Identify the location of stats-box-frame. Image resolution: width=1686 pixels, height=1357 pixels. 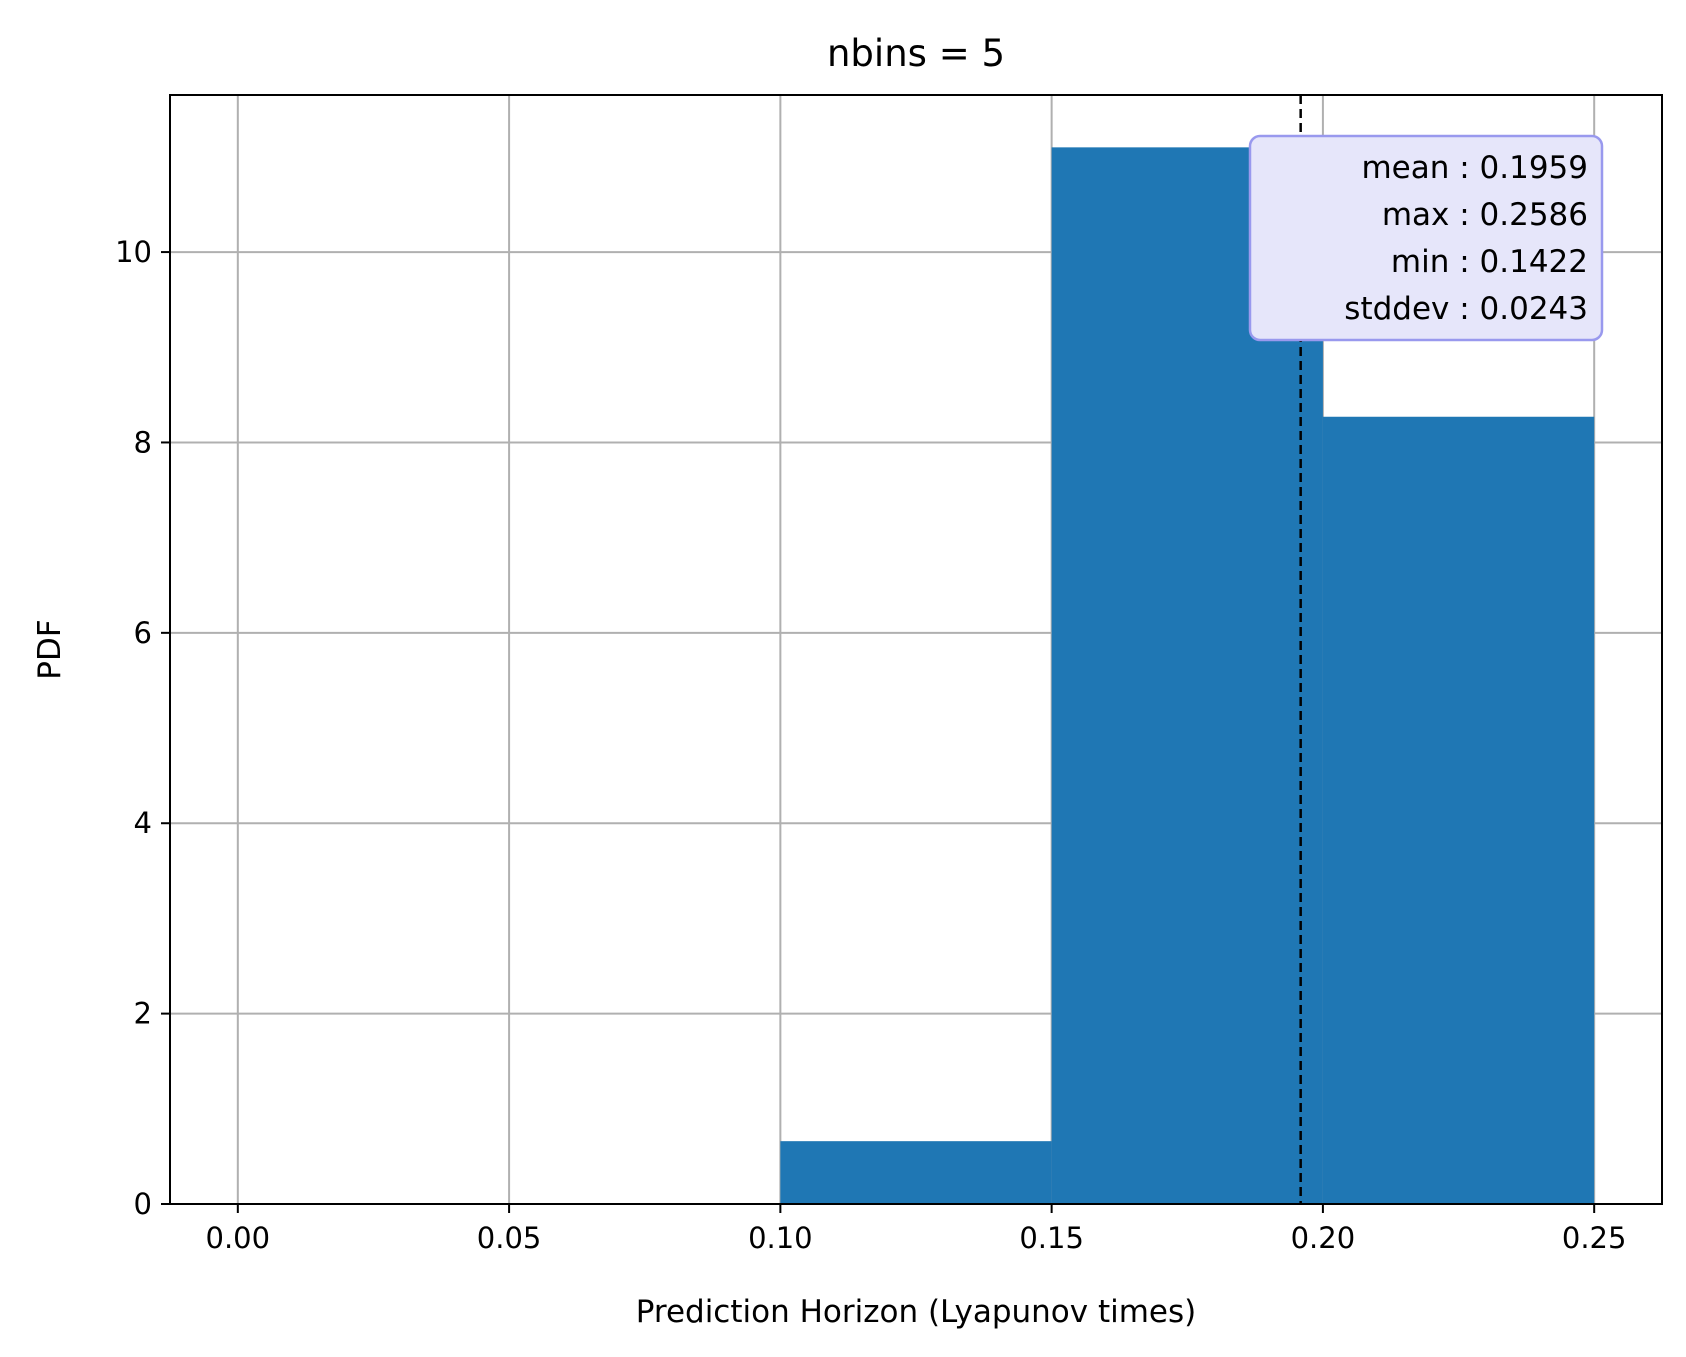
(1426, 238).